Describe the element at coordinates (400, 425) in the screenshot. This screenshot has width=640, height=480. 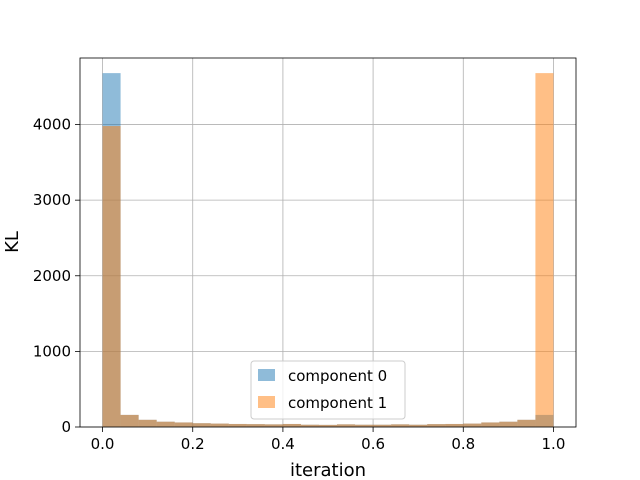
I see `bar-series1-bin16` at that location.